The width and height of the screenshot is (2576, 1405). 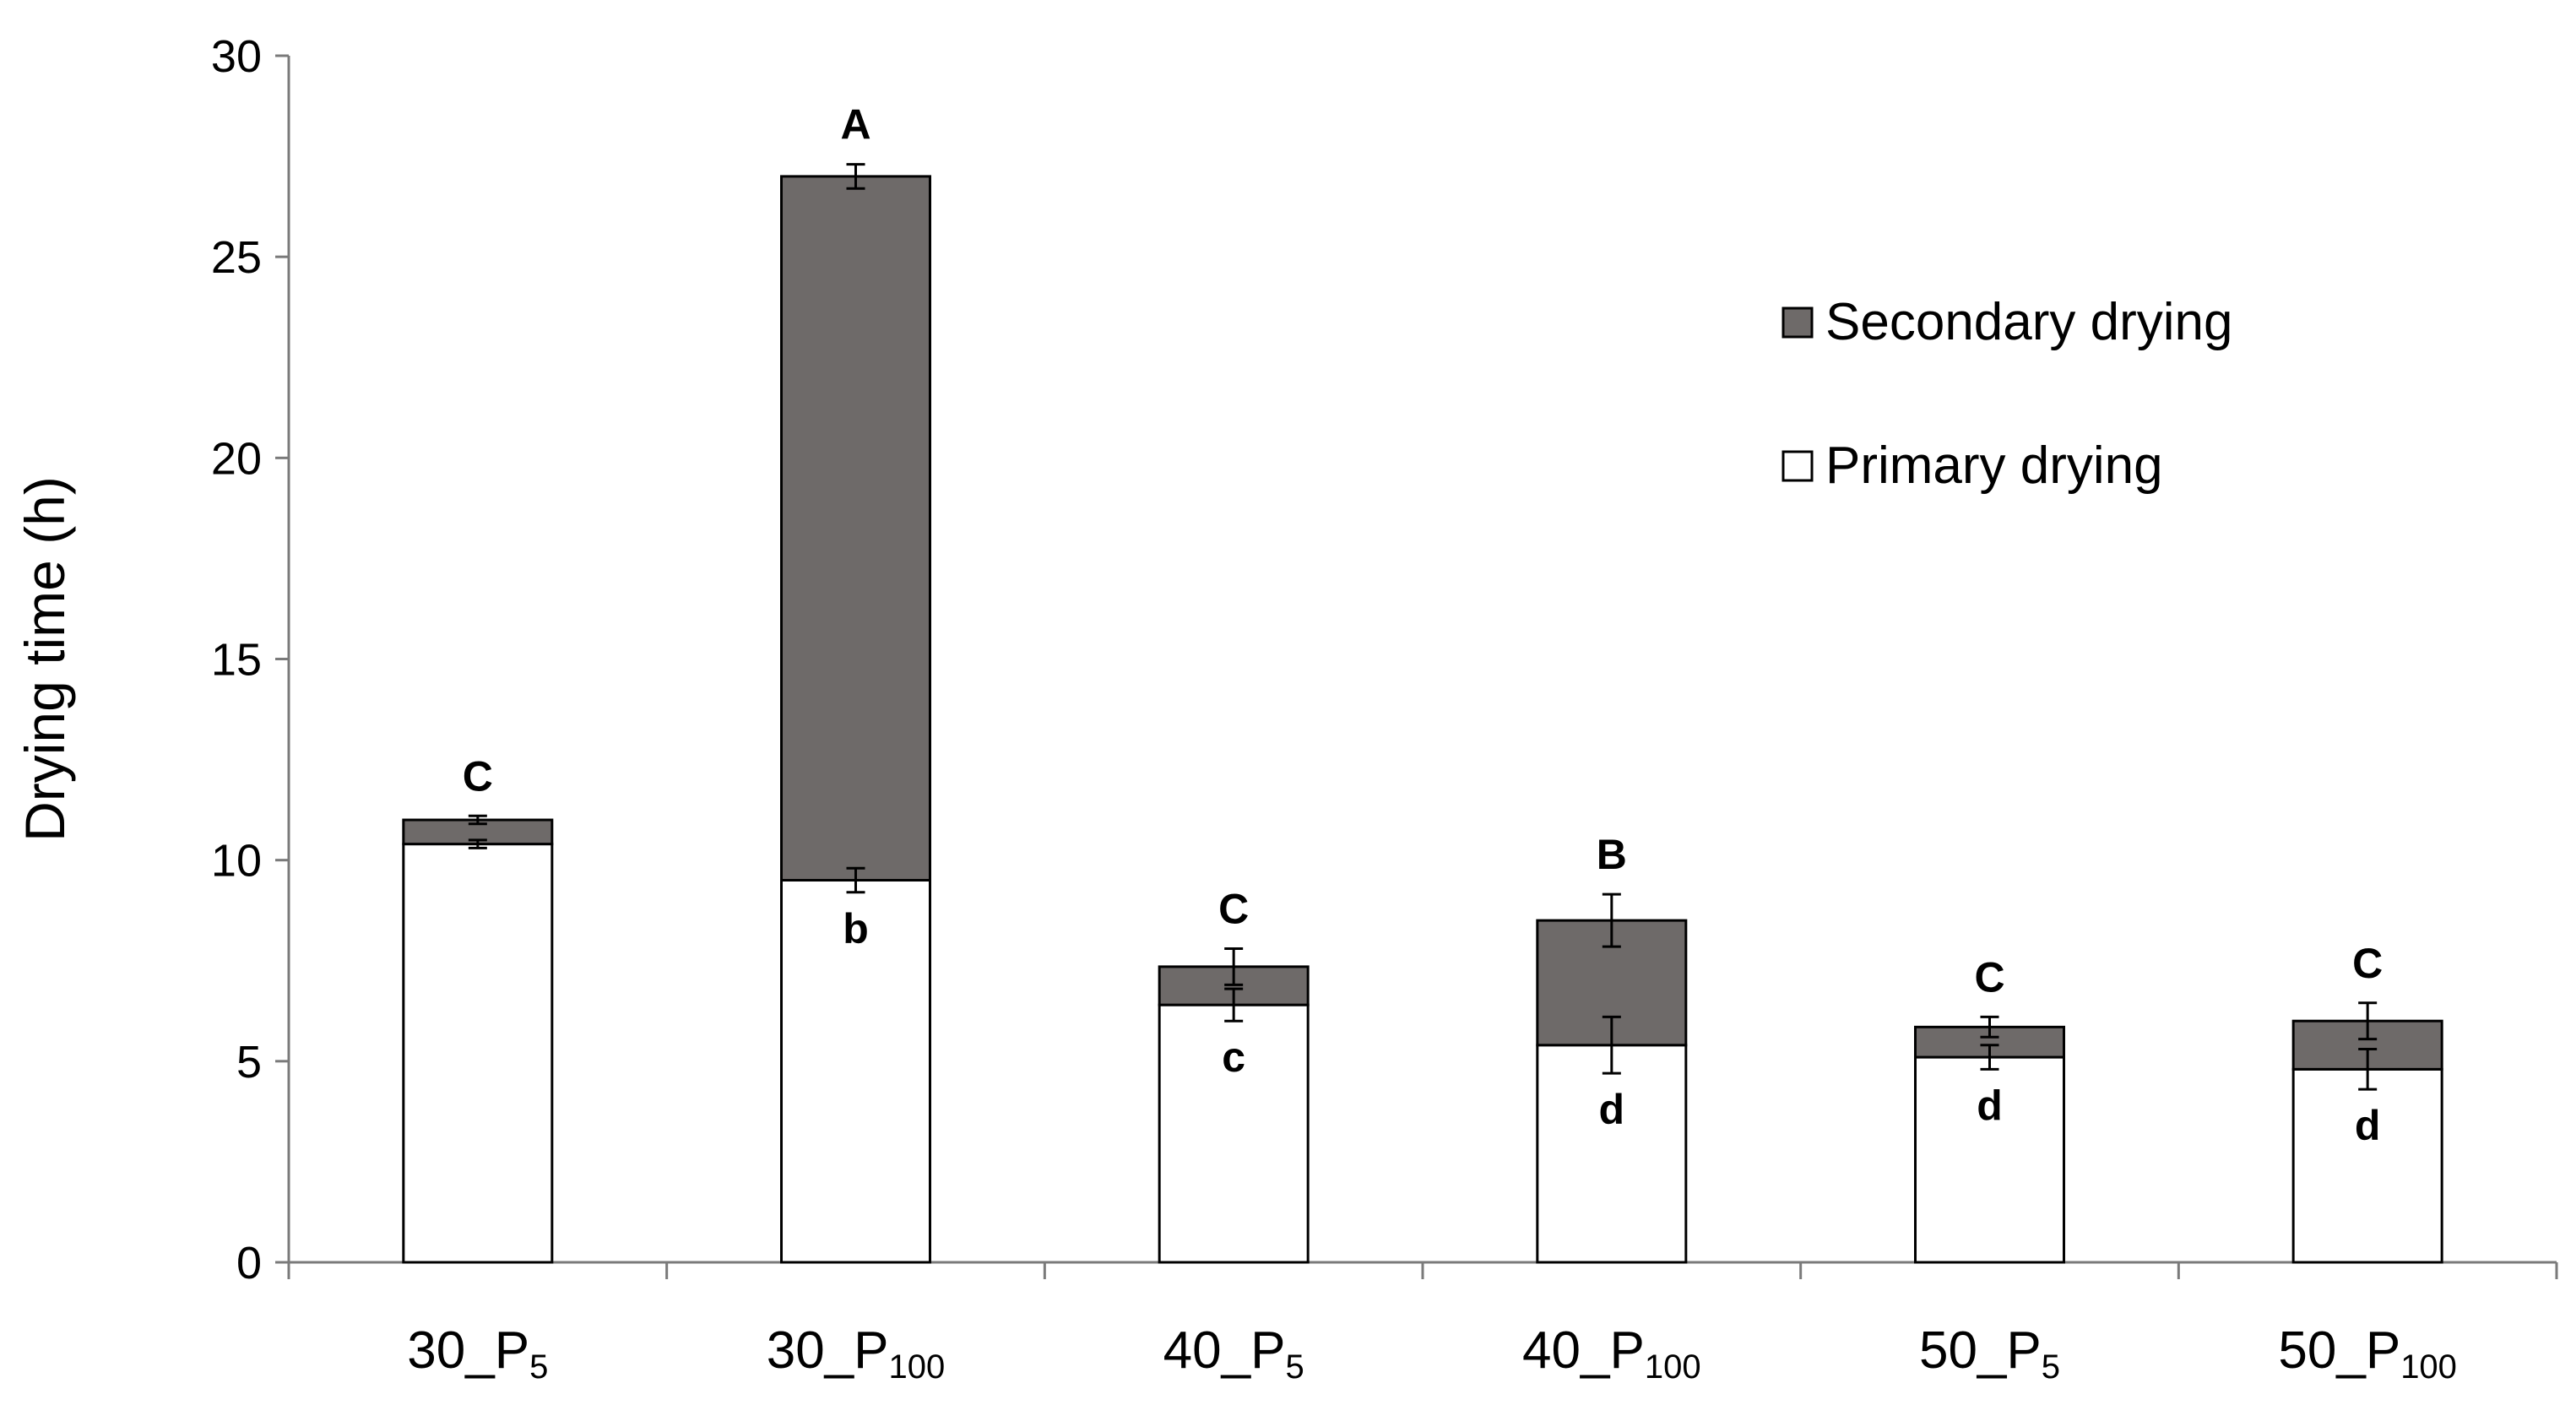 What do you see at coordinates (237, 257) in the screenshot?
I see `y-tick-label: 25` at bounding box center [237, 257].